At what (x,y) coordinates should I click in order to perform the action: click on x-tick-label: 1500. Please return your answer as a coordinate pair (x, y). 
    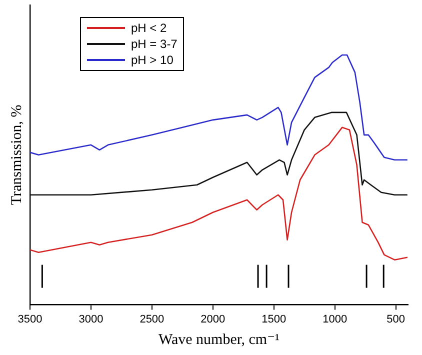
    Looking at the image, I should click on (274, 319).